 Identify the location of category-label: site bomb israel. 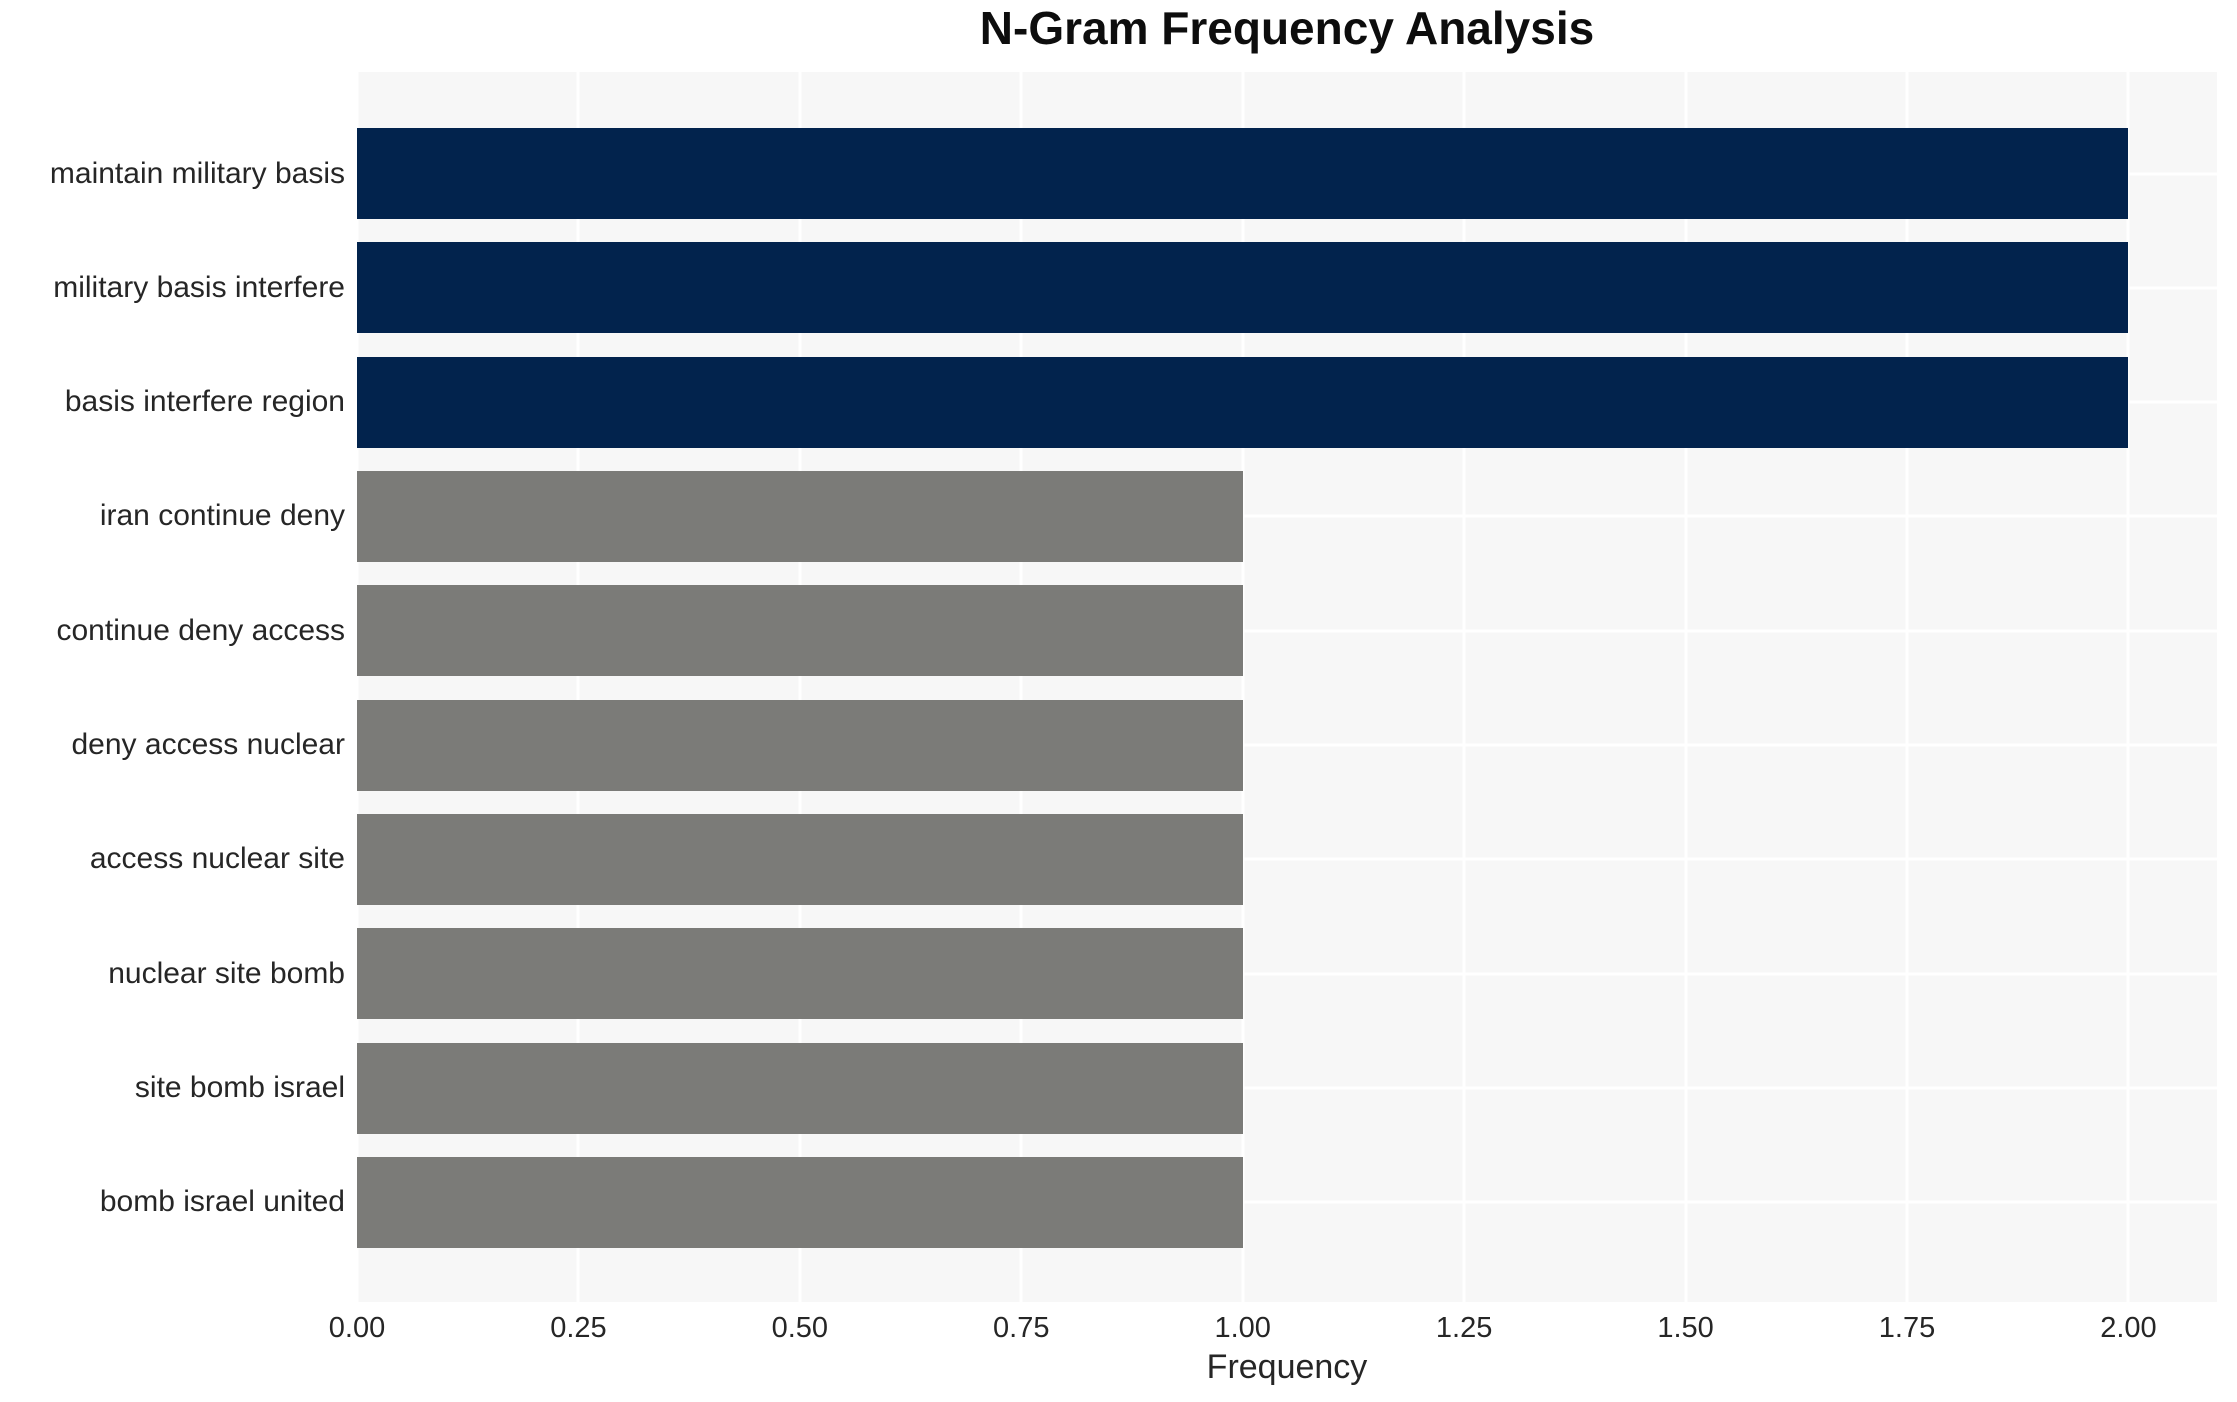
(239, 1088).